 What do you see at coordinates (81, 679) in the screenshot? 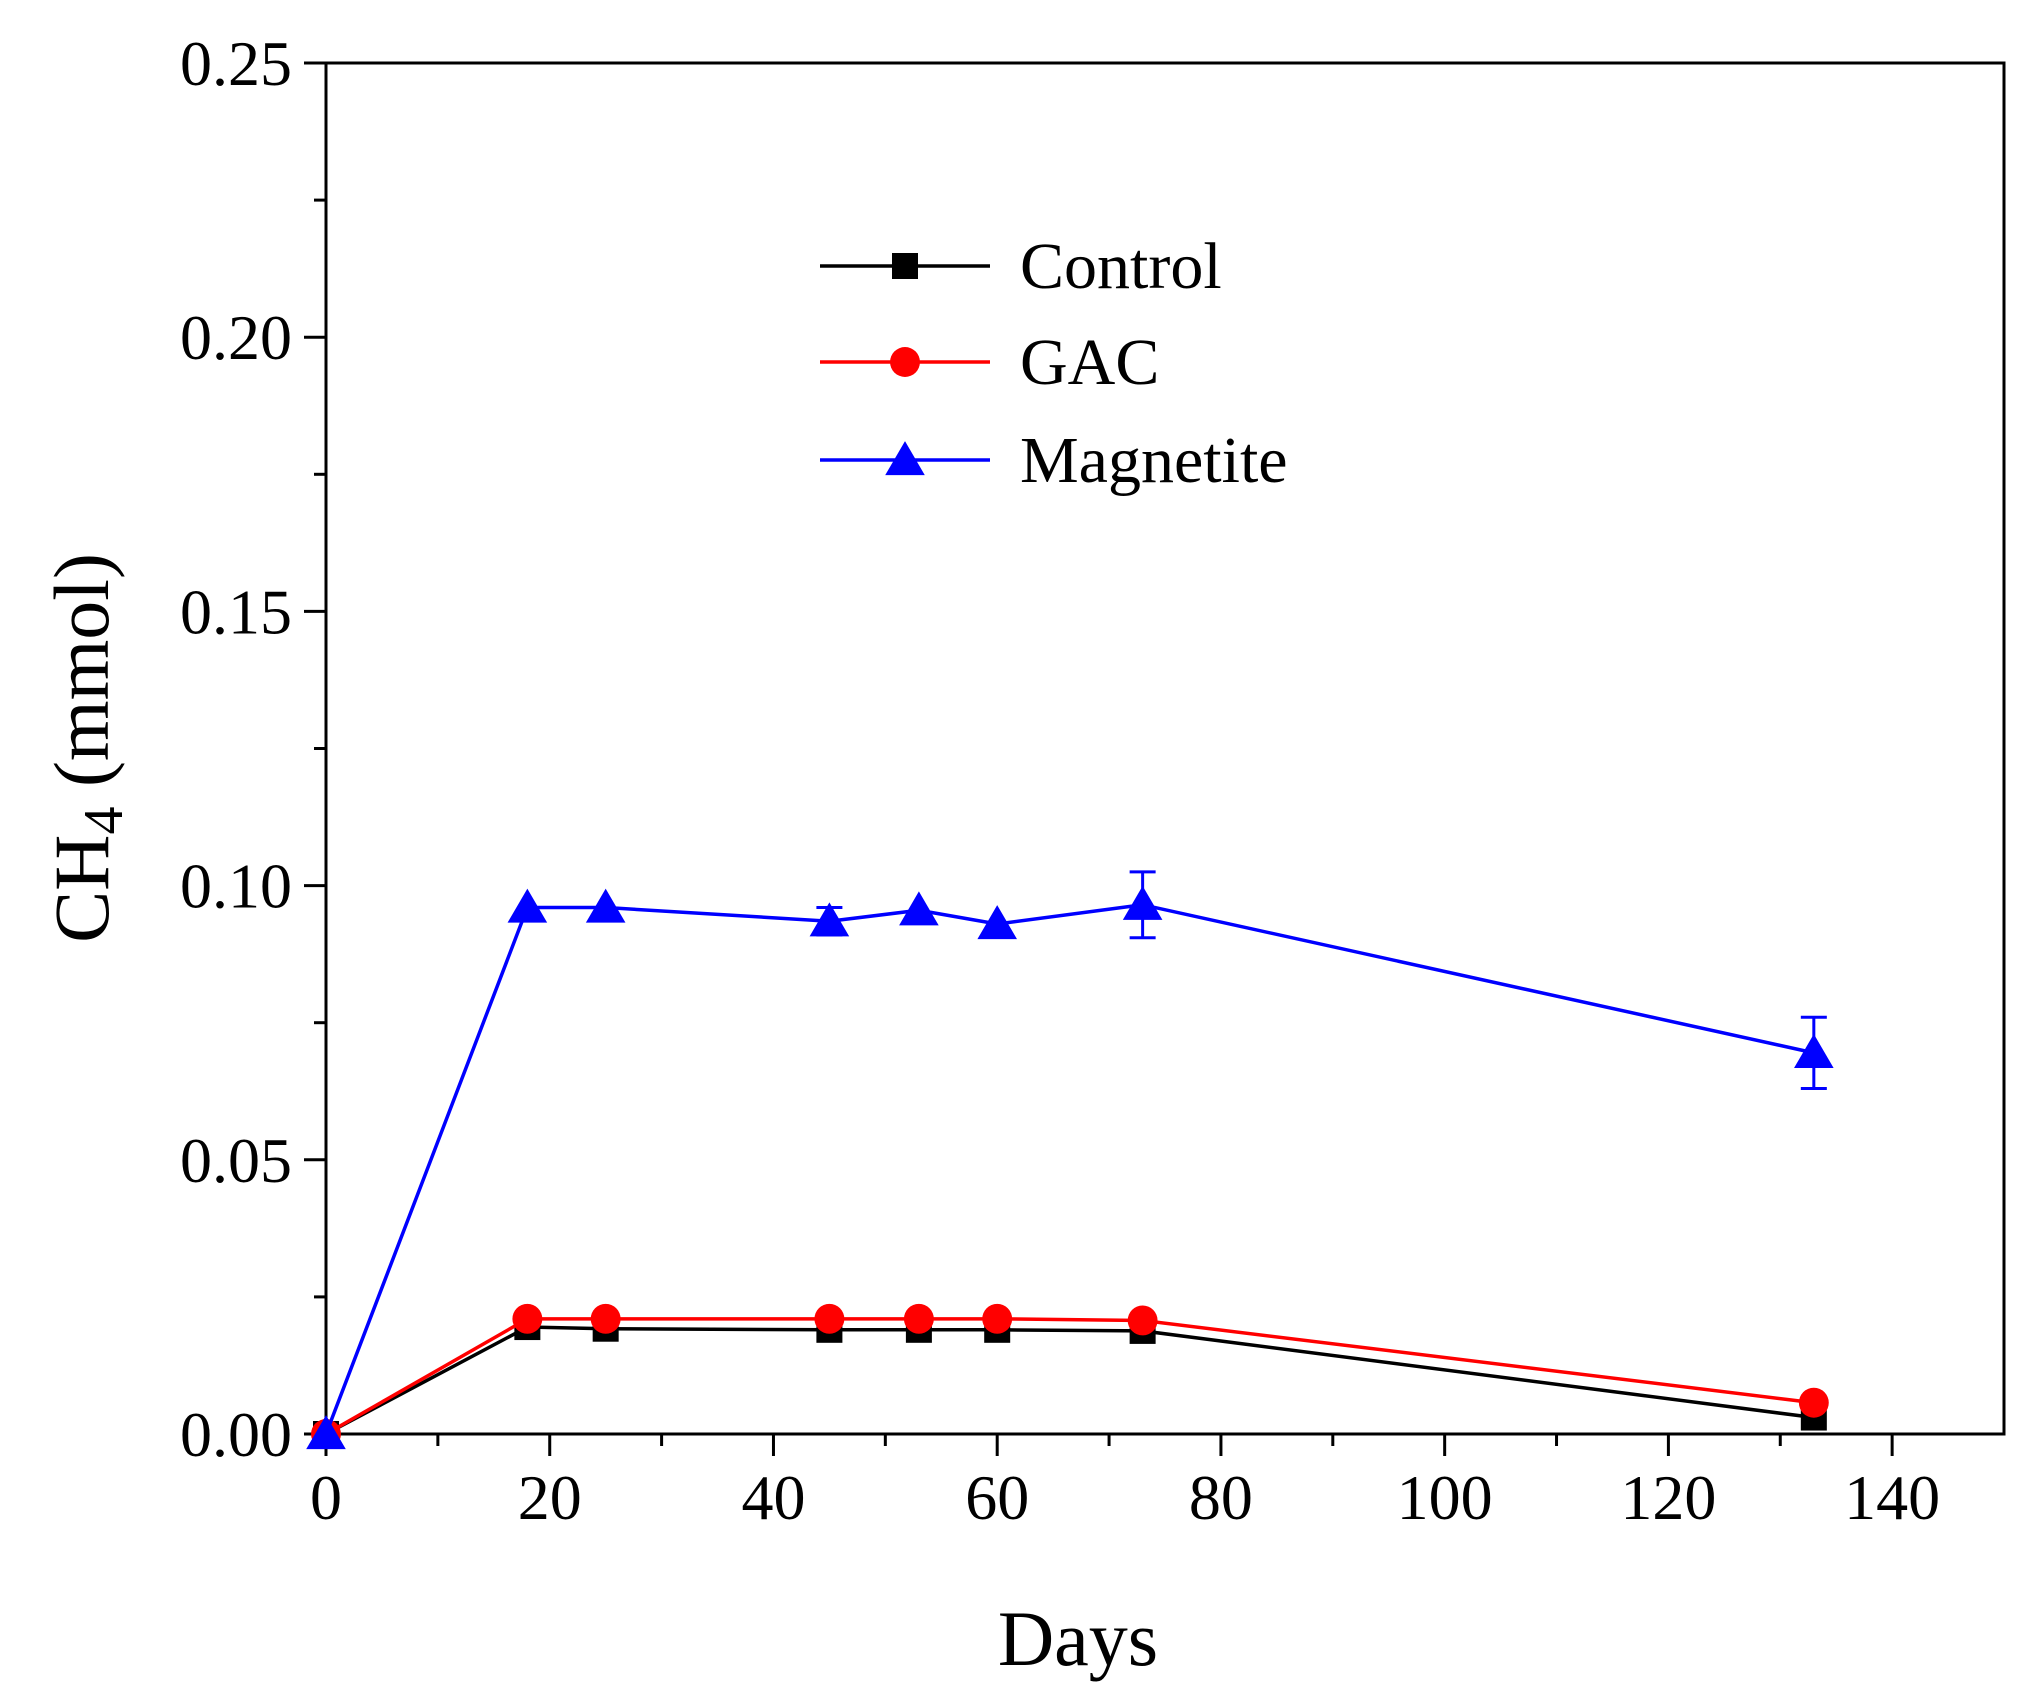
I see `y-axis-title-unit: (mmol)` at bounding box center [81, 679].